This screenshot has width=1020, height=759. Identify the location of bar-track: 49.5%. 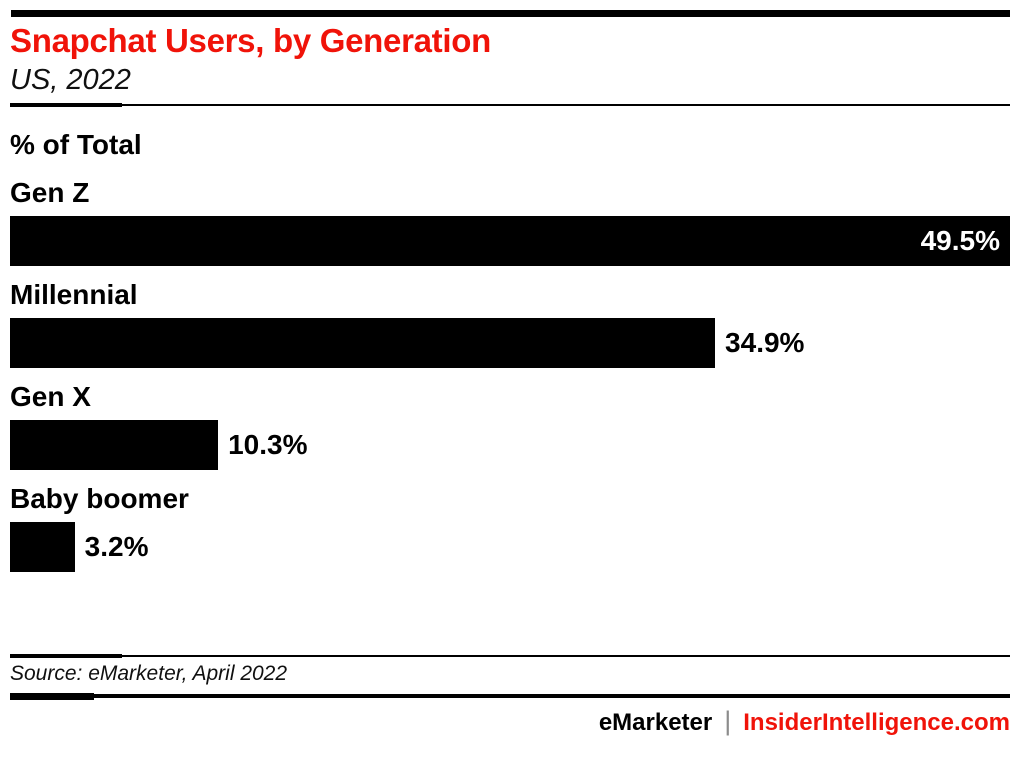
(510, 241).